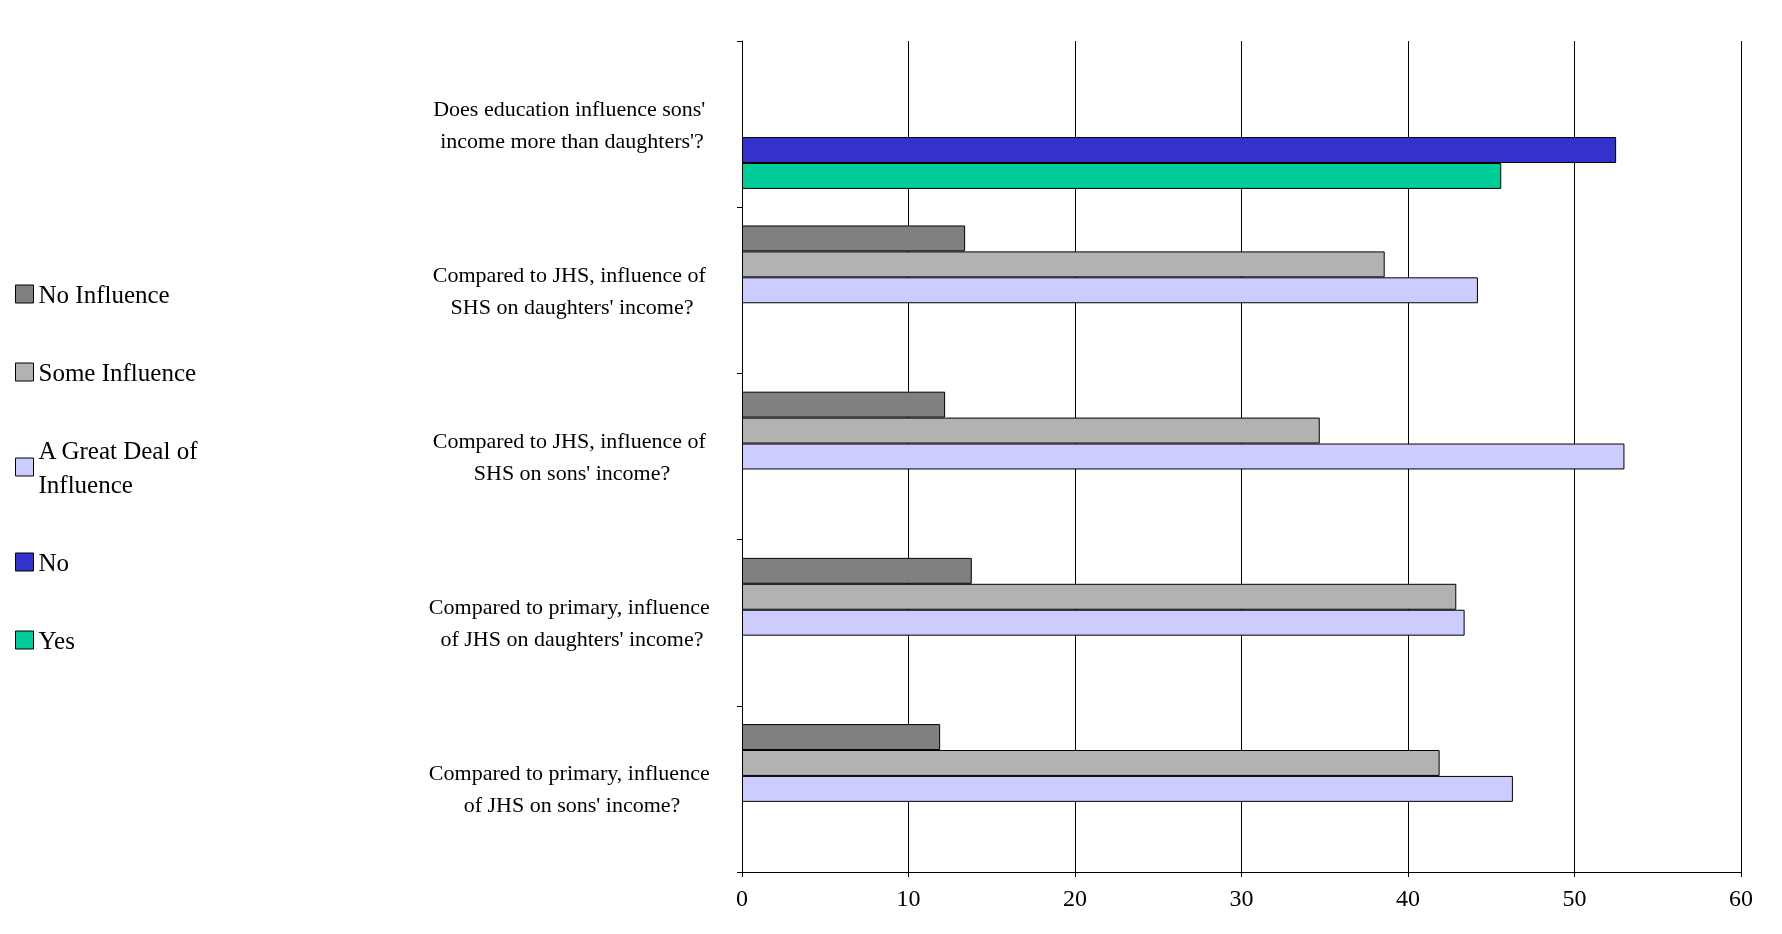 This screenshot has height=934, width=1782. Describe the element at coordinates (742, 898) in the screenshot. I see `x-tick-label: 0` at that location.